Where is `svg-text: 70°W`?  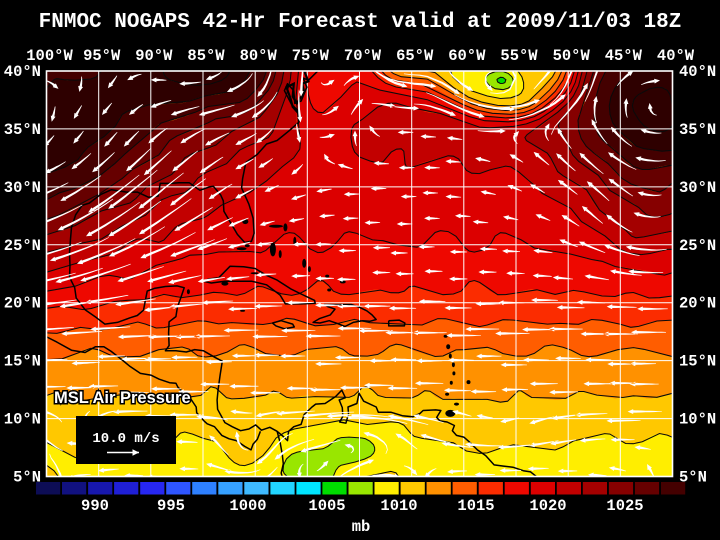 svg-text: 70°W is located at coordinates (363, 56).